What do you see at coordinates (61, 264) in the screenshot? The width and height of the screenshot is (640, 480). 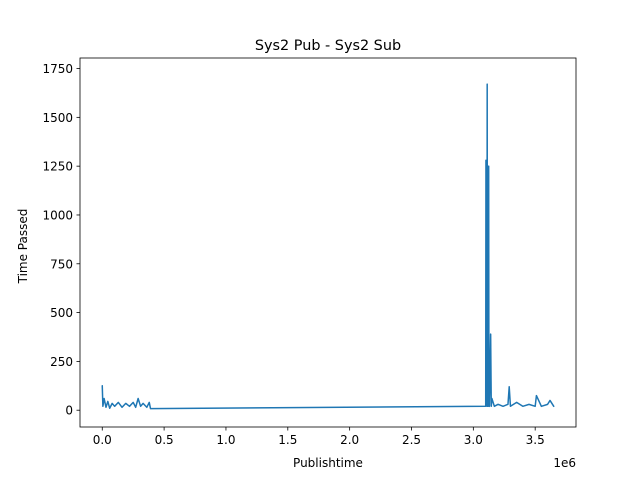 I see `y-tick-label: 750` at bounding box center [61, 264].